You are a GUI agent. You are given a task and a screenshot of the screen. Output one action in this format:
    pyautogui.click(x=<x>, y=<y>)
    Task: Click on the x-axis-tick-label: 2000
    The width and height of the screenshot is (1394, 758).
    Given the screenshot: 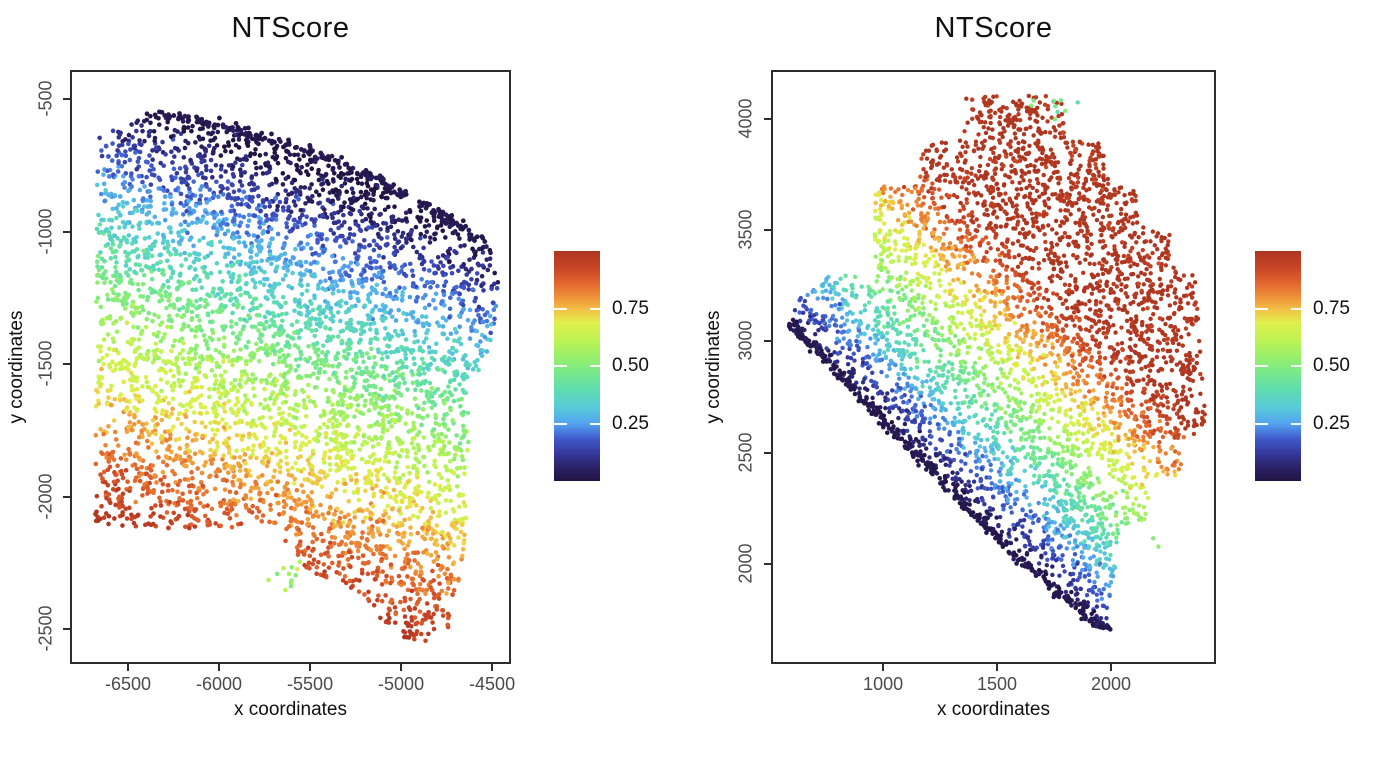 What is the action you would take?
    pyautogui.click(x=1111, y=684)
    